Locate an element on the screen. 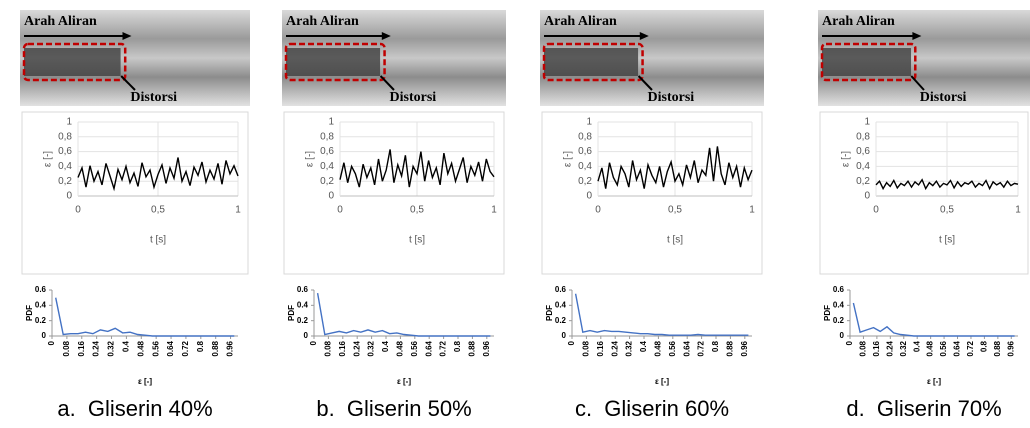  x-tick-label: 0,5 is located at coordinates (158, 210).